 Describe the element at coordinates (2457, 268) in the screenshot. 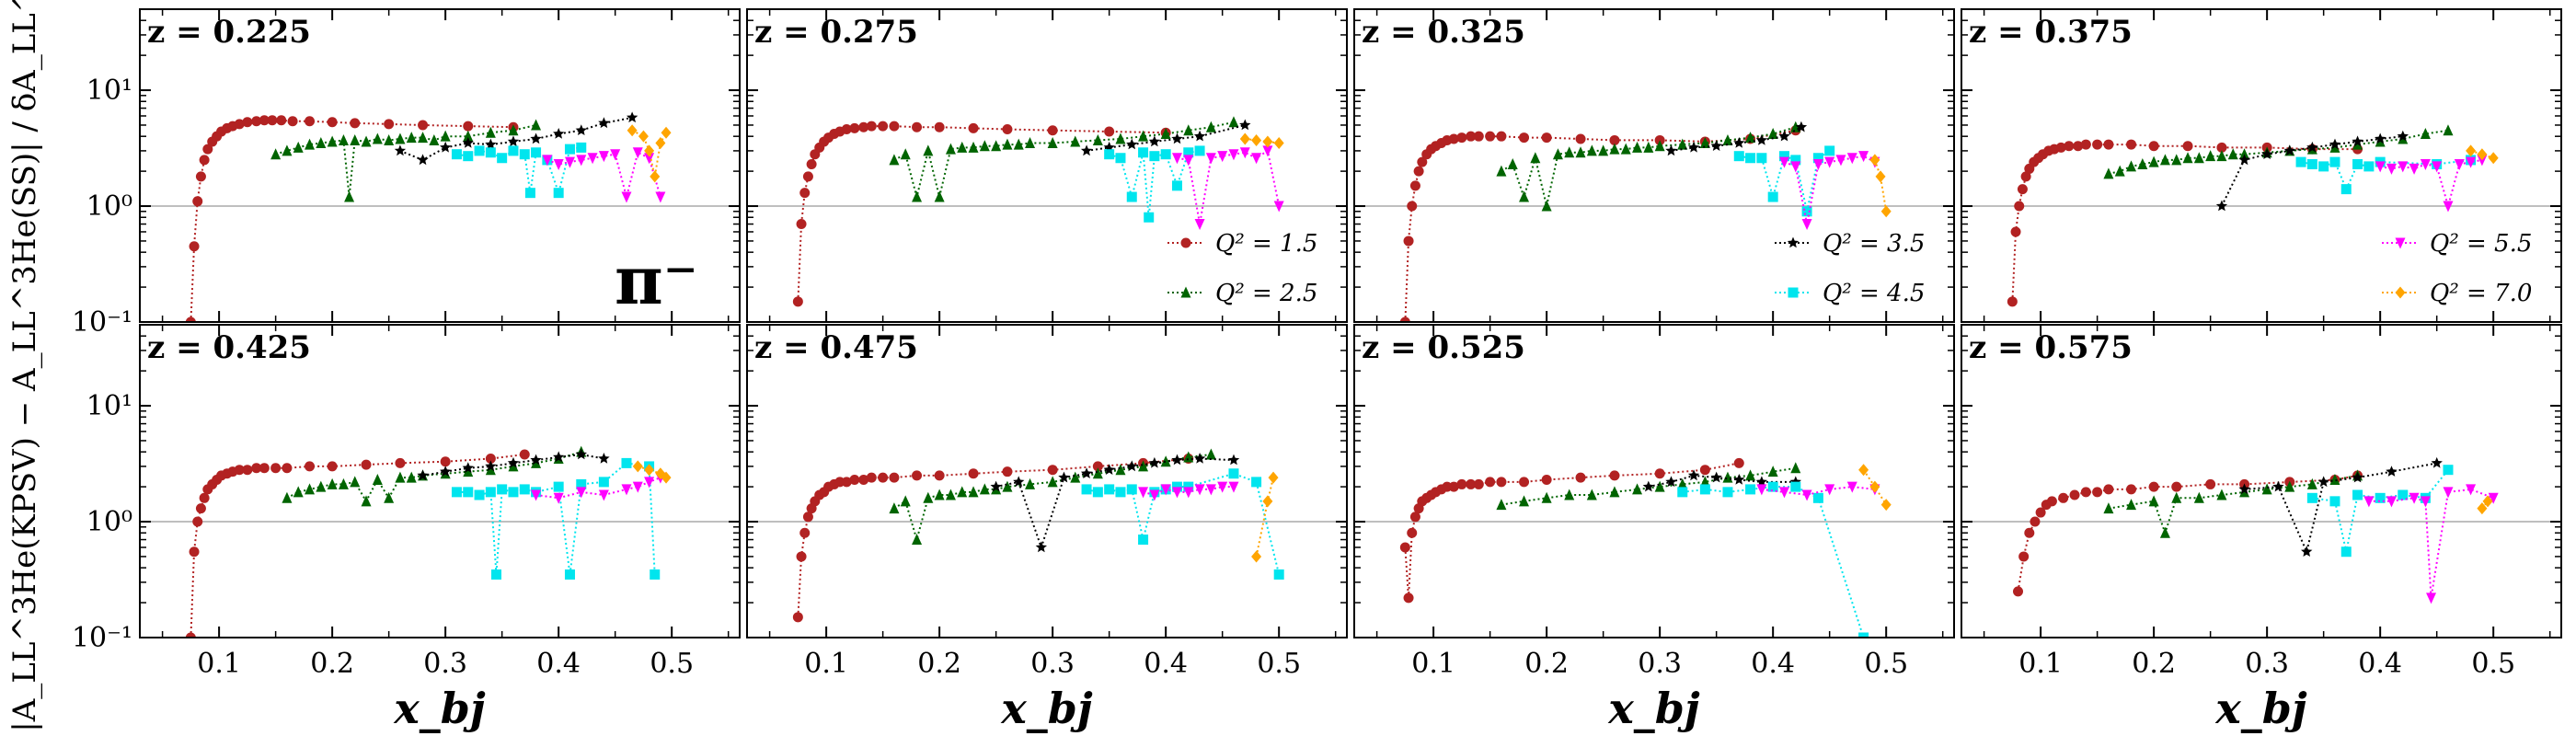

I see `legend: Q² = 5.5 Q² = 7.0` at that location.